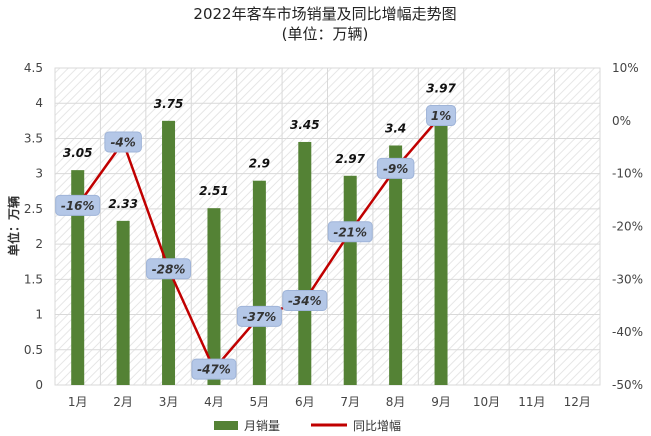 The height and width of the screenshot is (436, 651). I want to click on x-tick-label: 10月, so click(486, 402).